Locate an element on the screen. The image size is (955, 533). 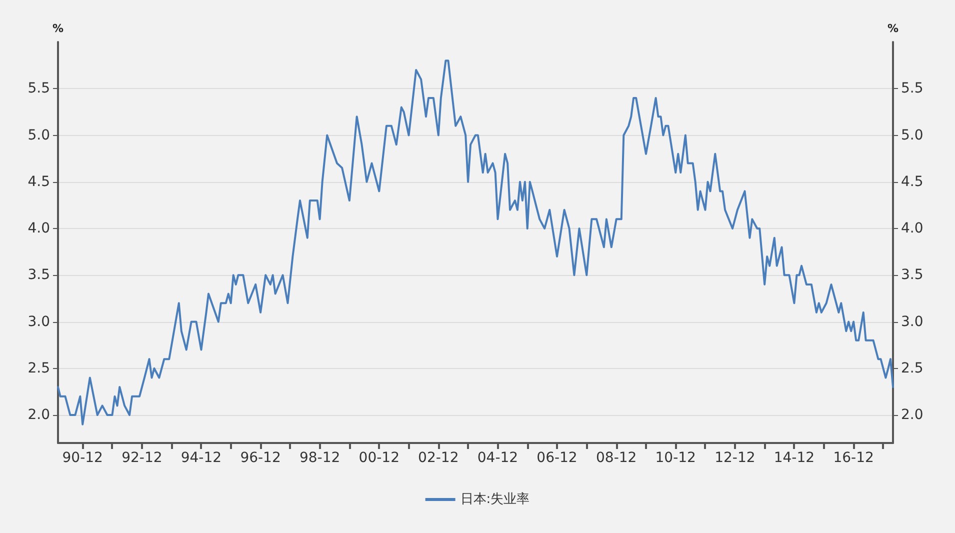
y2-tick-label: 4.0 is located at coordinates (912, 228).